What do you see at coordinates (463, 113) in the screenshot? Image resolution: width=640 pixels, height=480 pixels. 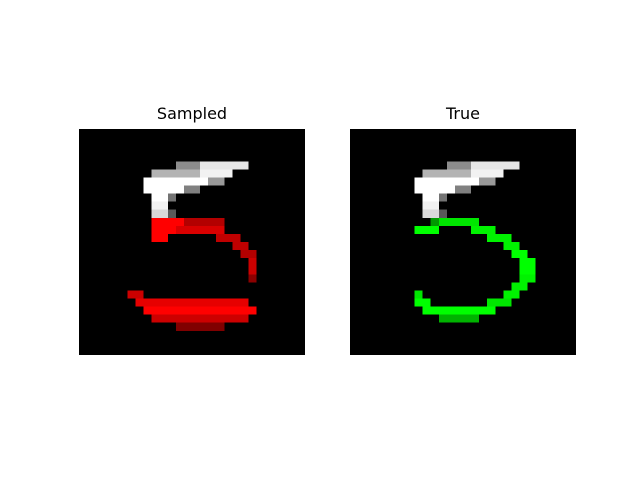 I see `panel-title-true: True` at bounding box center [463, 113].